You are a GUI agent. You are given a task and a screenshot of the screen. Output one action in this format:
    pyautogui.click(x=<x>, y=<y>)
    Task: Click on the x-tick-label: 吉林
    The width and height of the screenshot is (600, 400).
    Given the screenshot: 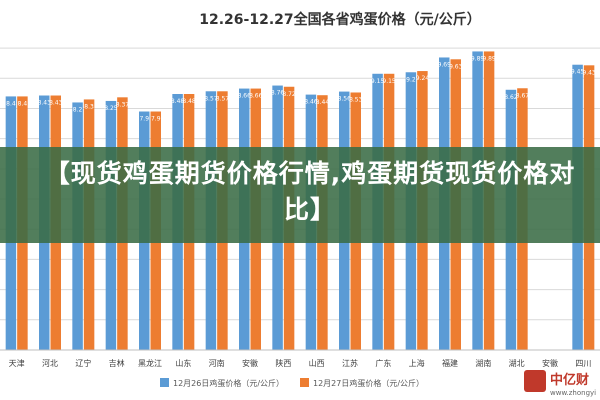 What is the action you would take?
    pyautogui.click(x=117, y=363)
    